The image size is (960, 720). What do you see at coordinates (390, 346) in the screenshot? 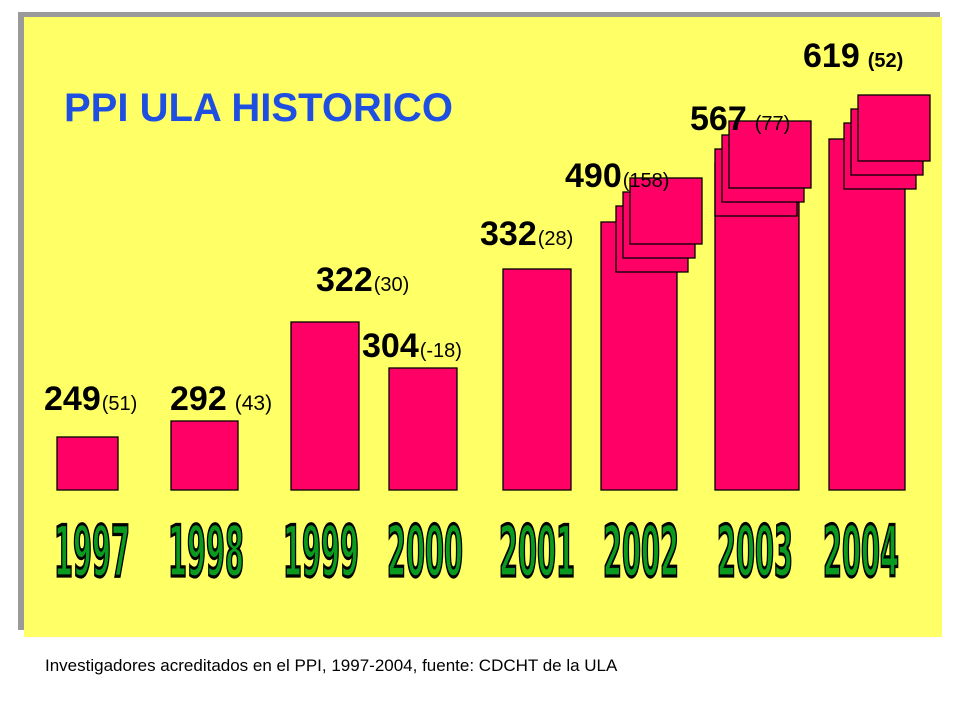
I see `value-label-2000: 304` at bounding box center [390, 346].